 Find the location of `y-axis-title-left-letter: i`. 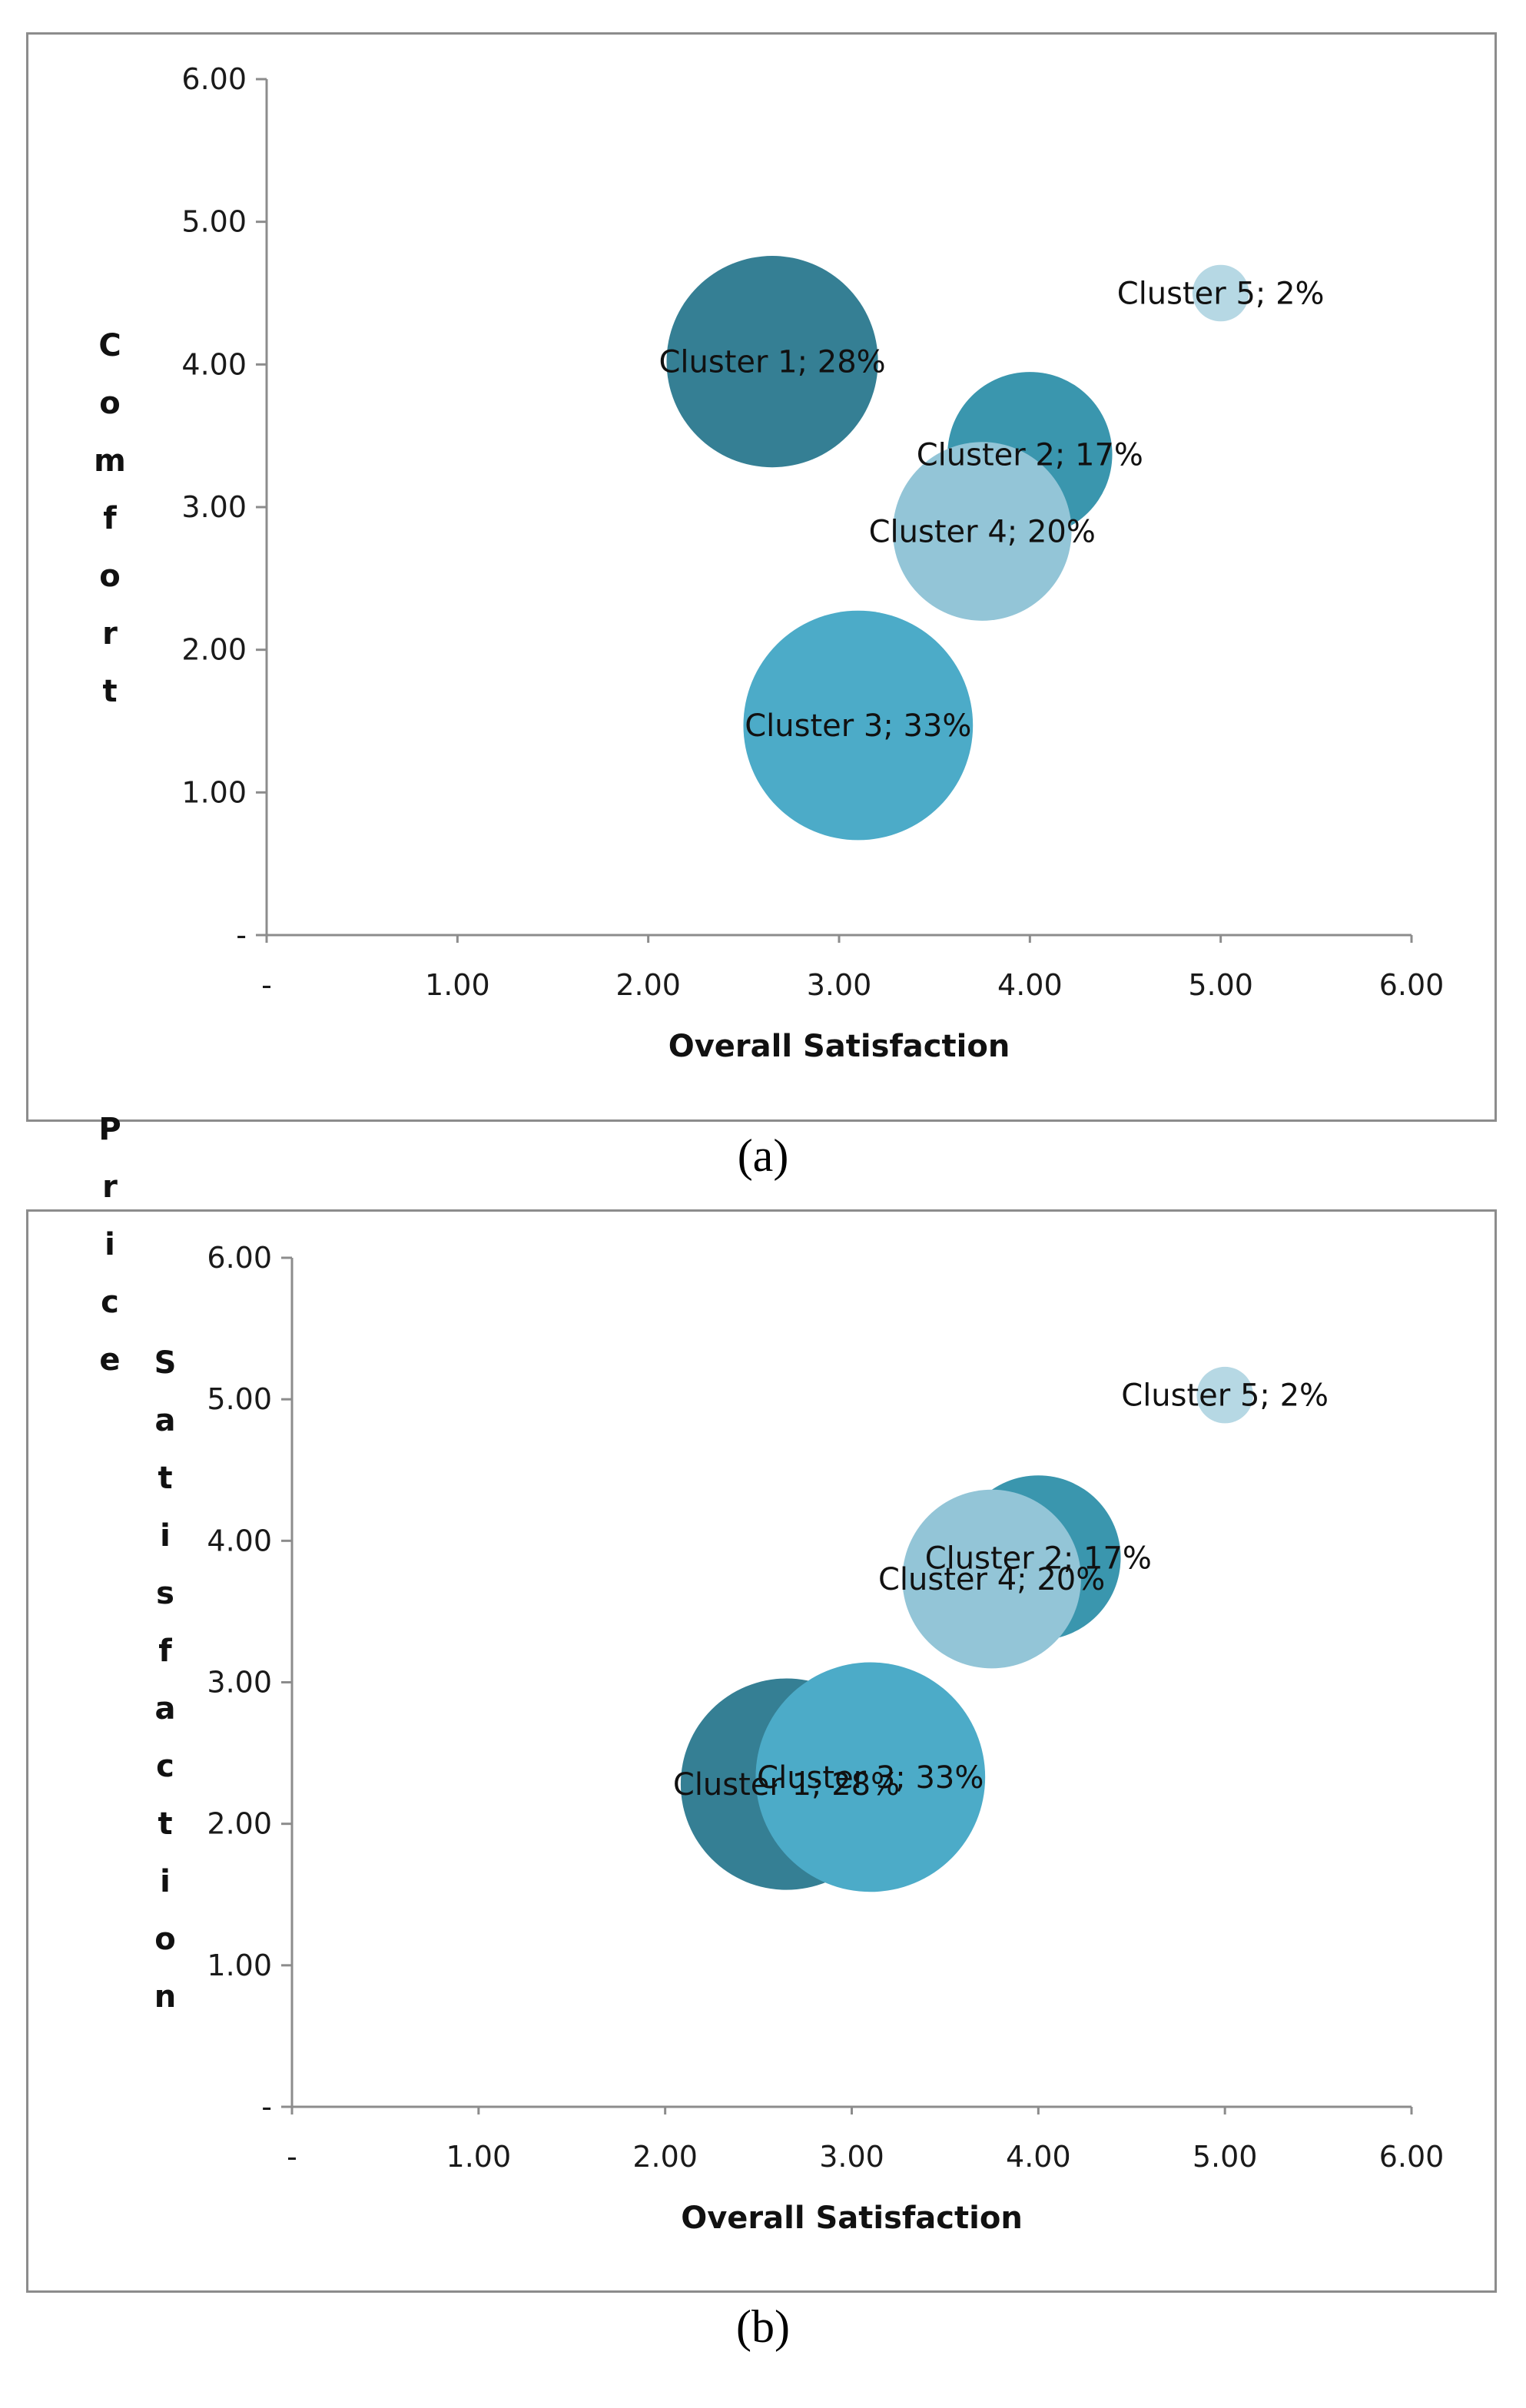

y-axis-title-left-letter: i is located at coordinates (109, 1245).